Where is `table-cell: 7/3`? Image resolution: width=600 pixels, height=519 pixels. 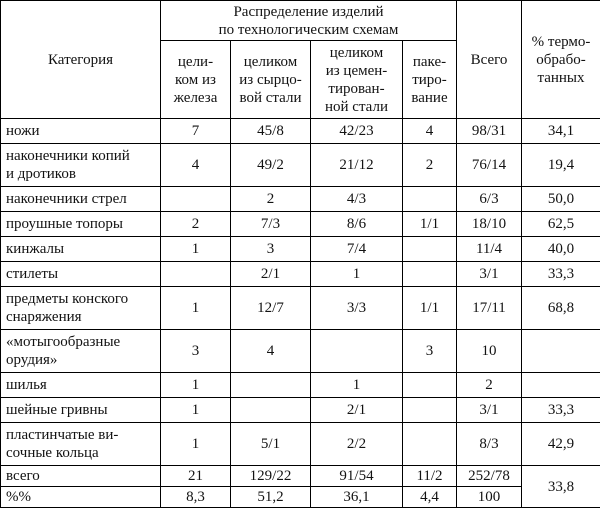 table-cell: 7/3 is located at coordinates (270, 224).